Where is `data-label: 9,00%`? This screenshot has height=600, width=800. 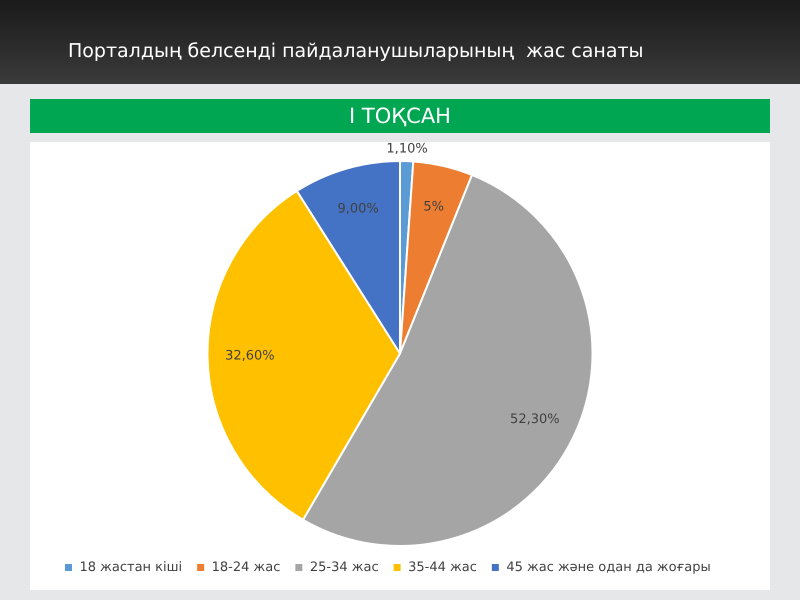 data-label: 9,00% is located at coordinates (358, 209).